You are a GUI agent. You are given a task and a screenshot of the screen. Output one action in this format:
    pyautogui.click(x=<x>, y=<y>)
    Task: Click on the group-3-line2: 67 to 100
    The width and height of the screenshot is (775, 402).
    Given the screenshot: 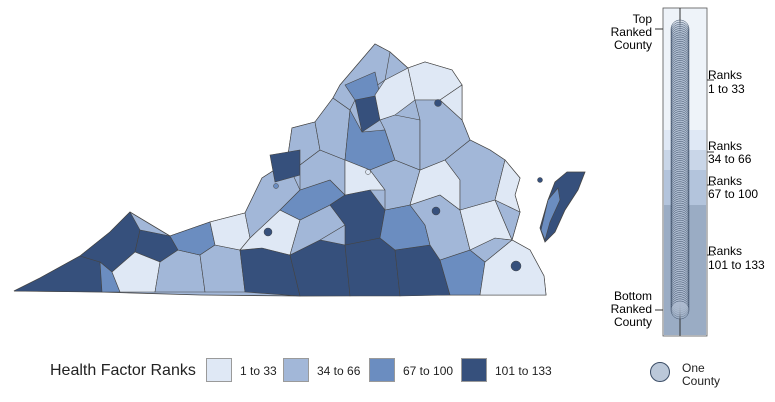 What is the action you would take?
    pyautogui.click(x=733, y=194)
    